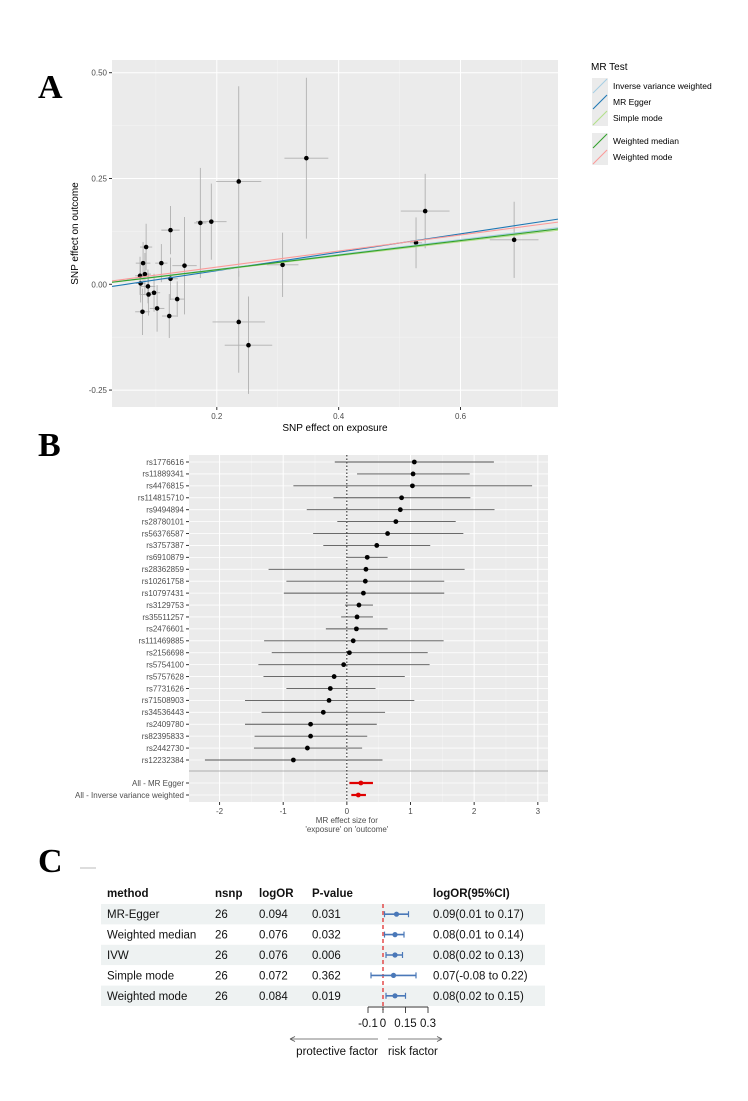  I want to click on table-cell-ci: 0.08(0.01 to 0.14), so click(478, 936).